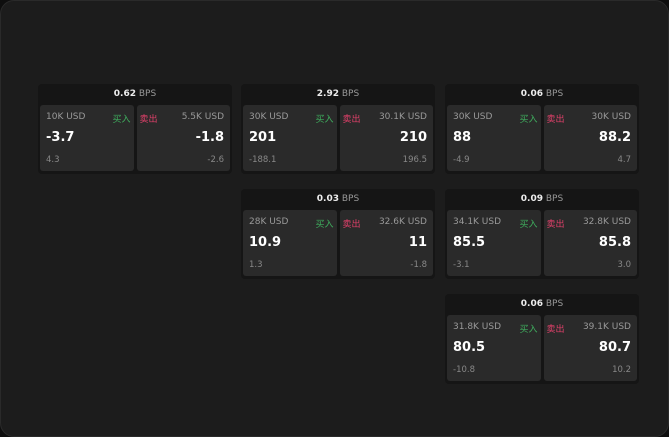 This screenshot has height=437, width=669. I want to click on ask-size: 30K USD, so click(611, 117).